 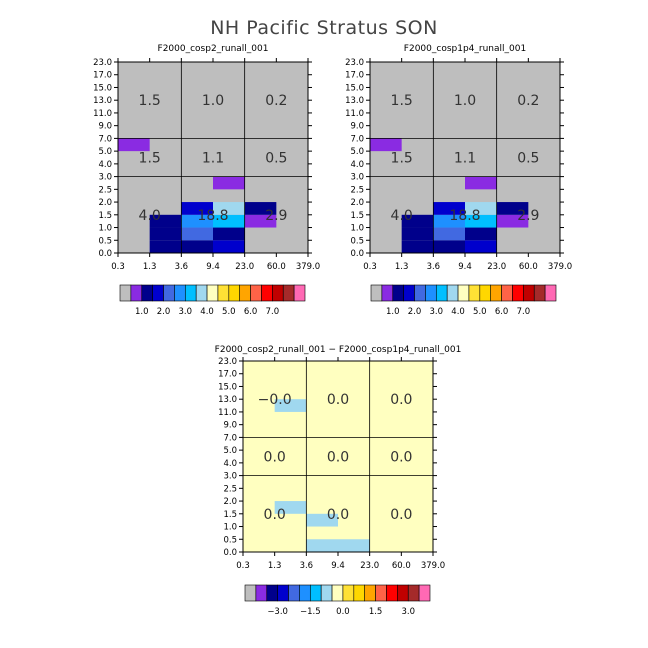 What do you see at coordinates (213, 267) in the screenshot?
I see `x-tick-label: 9.4` at bounding box center [213, 267].